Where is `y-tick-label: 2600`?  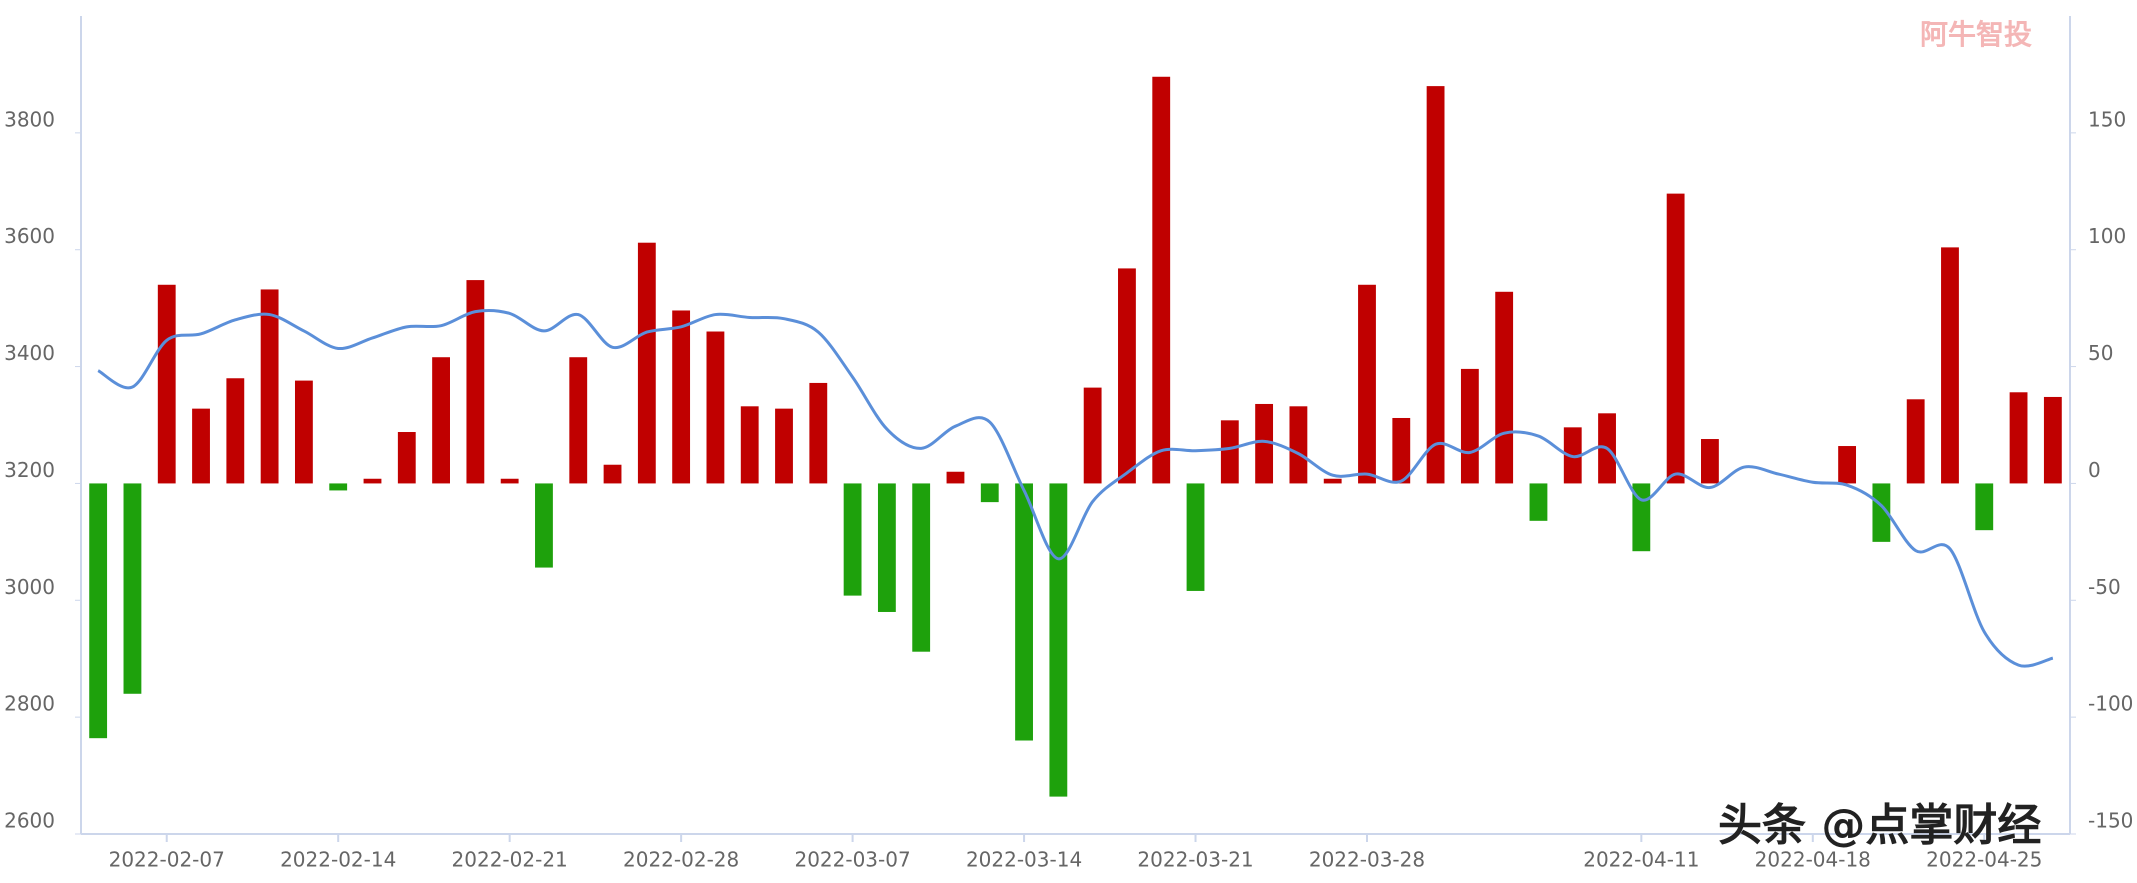 y-tick-label: 2600 is located at coordinates (29, 821).